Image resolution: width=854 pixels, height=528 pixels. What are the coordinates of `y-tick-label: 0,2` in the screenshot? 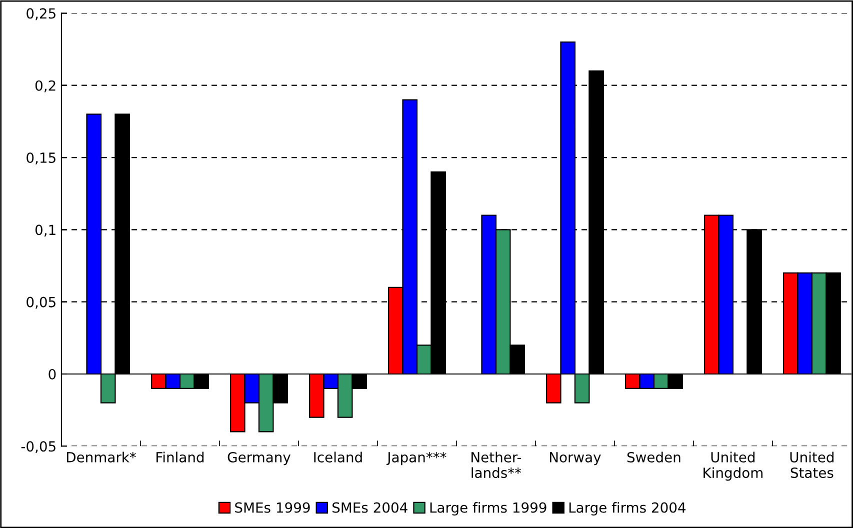 It's located at (45, 86).